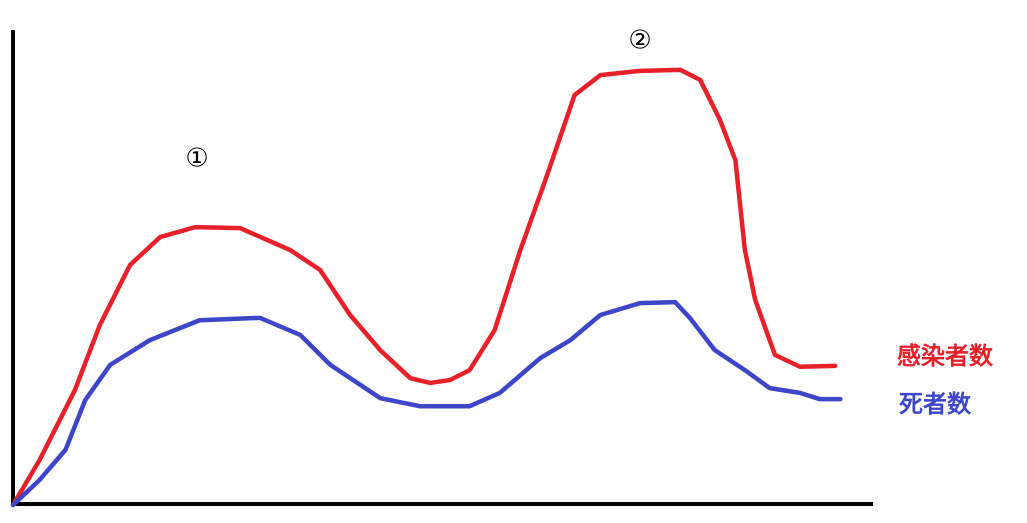  I want to click on annotation: ②, so click(639, 41).